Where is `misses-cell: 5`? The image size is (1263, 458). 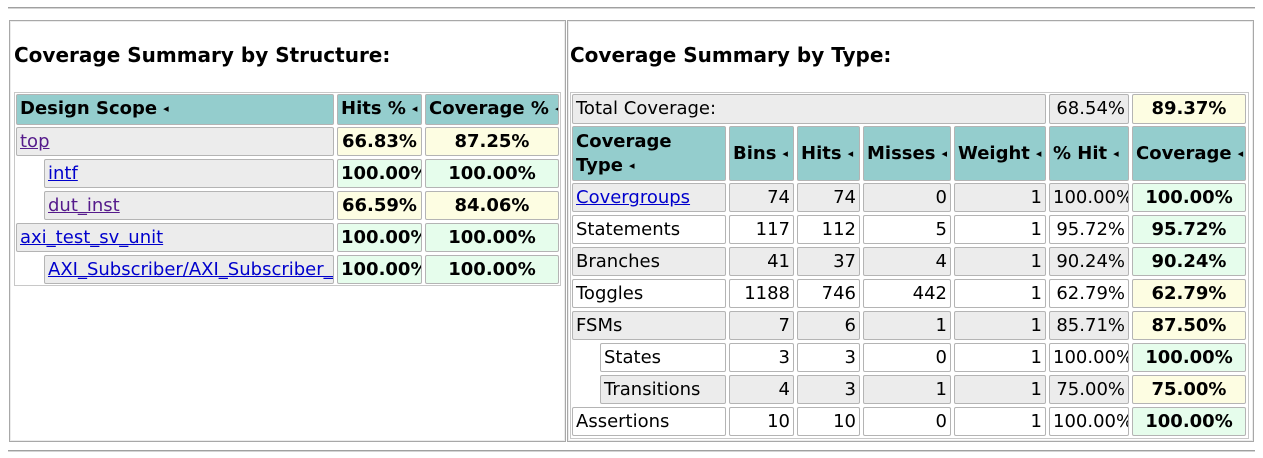
misses-cell: 5 is located at coordinates (907, 229).